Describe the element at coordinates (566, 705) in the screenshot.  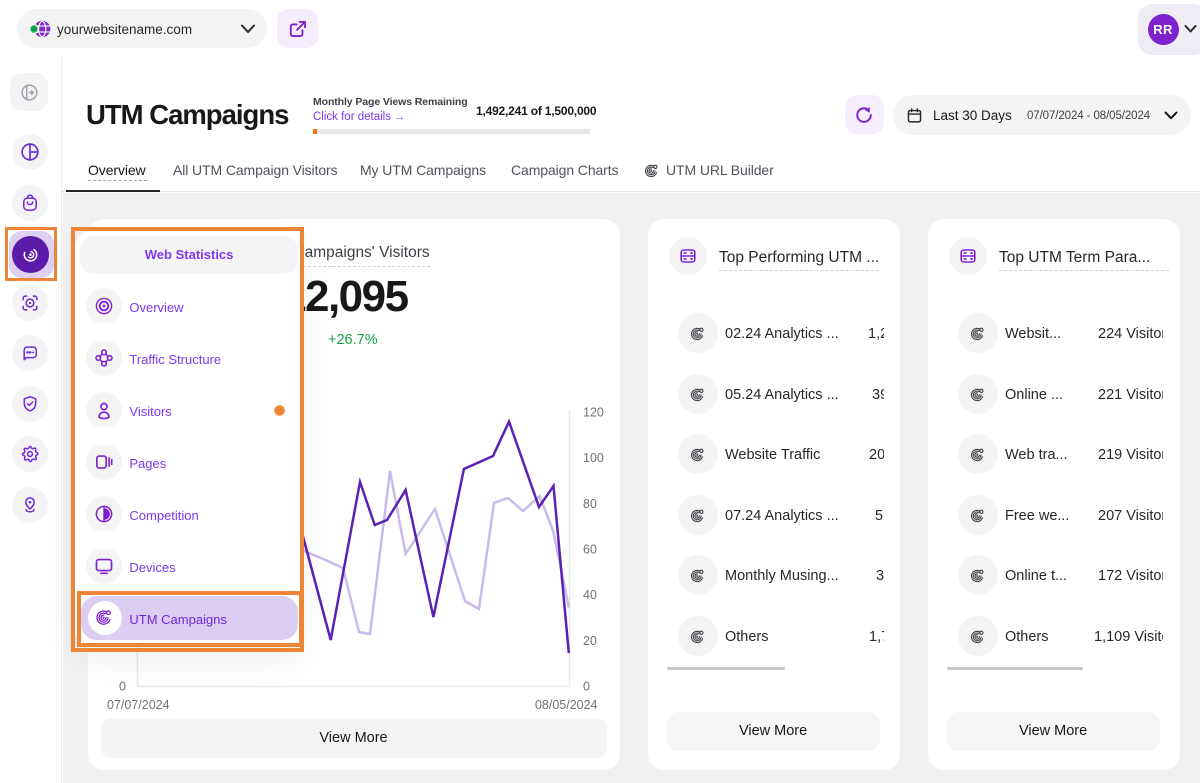
I see `svg-text: 08/05/2024` at that location.